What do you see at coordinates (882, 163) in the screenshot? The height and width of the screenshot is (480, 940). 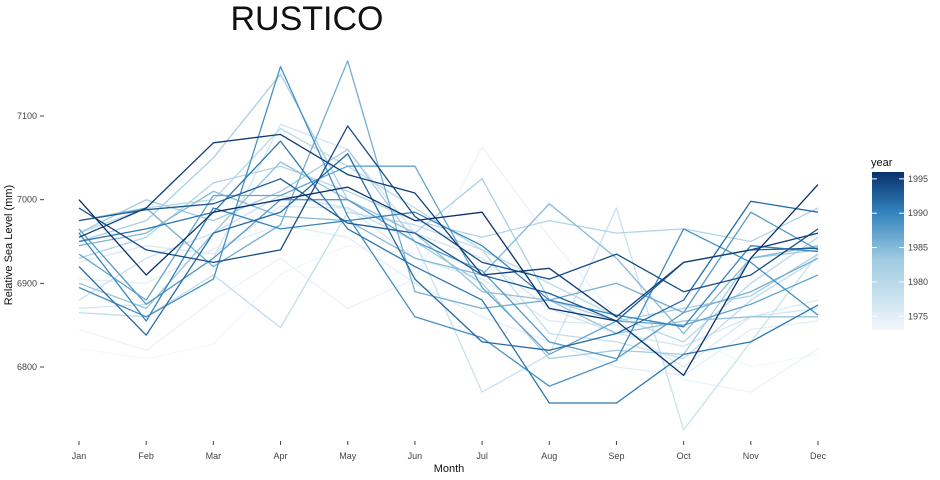 I see `legend-title: year` at bounding box center [882, 163].